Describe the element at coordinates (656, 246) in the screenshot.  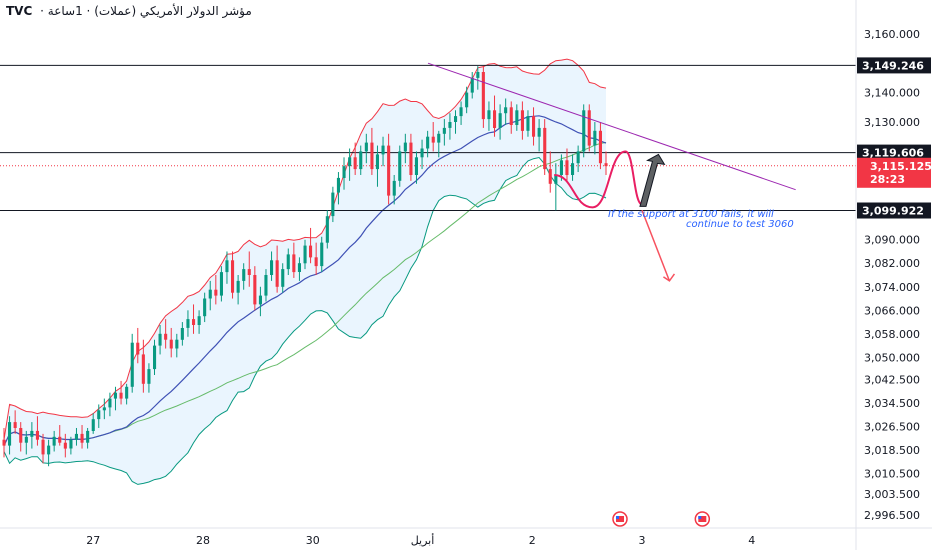
I see `arrow-down-shaft` at that location.